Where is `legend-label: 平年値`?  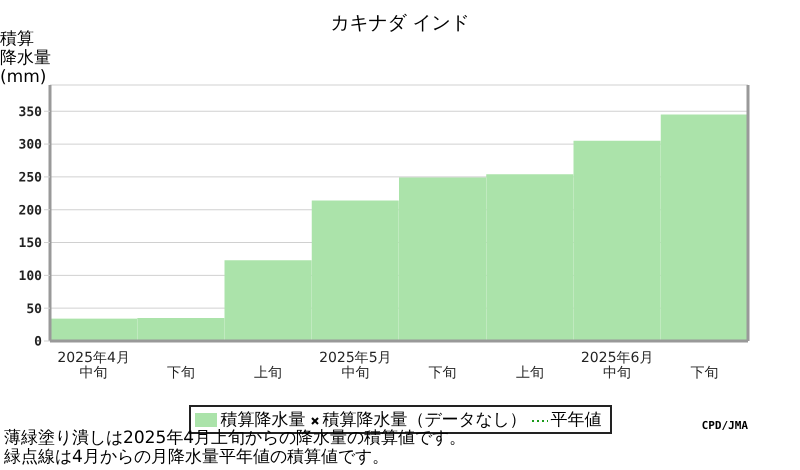
legend-label: 平年値 is located at coordinates (576, 420).